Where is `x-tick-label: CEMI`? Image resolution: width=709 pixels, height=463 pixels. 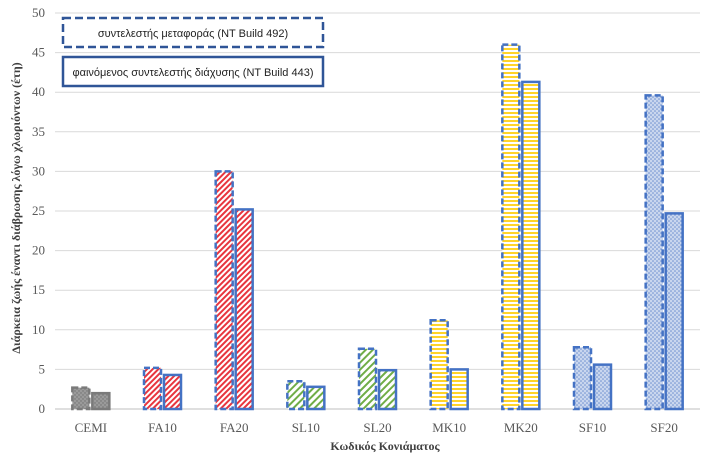
x-tick-label: CEMI is located at coordinates (91, 427).